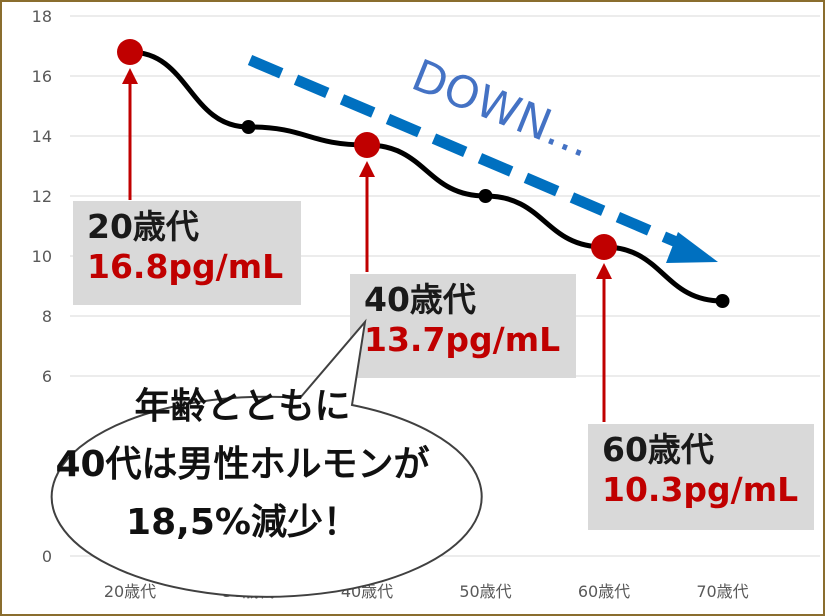 The image size is (825, 616). I want to click on callout-40s: 40歳代 13.7pg/mL, so click(463, 326).